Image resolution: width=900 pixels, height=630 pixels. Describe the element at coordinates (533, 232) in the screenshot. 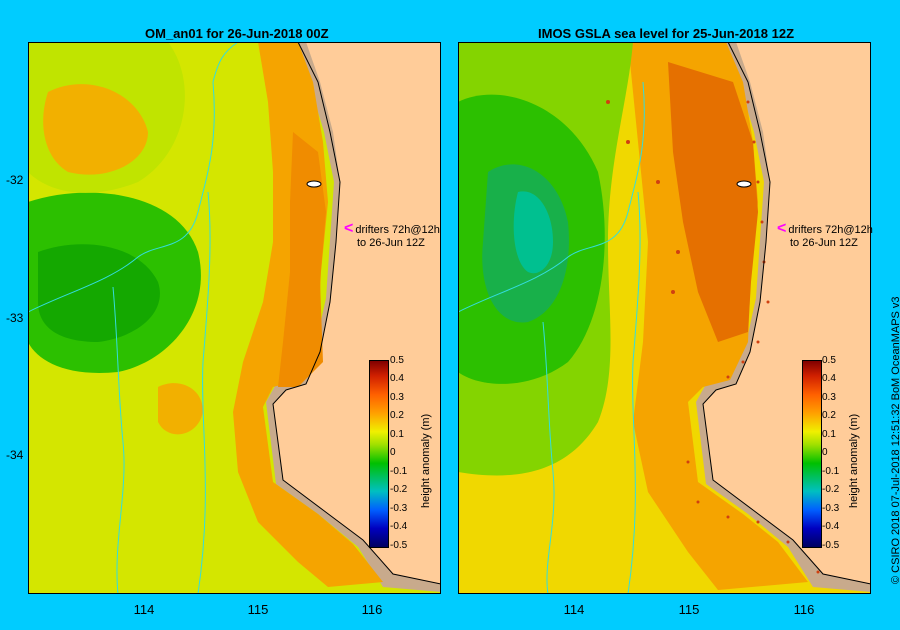

I see `strongest-negative-core` at that location.